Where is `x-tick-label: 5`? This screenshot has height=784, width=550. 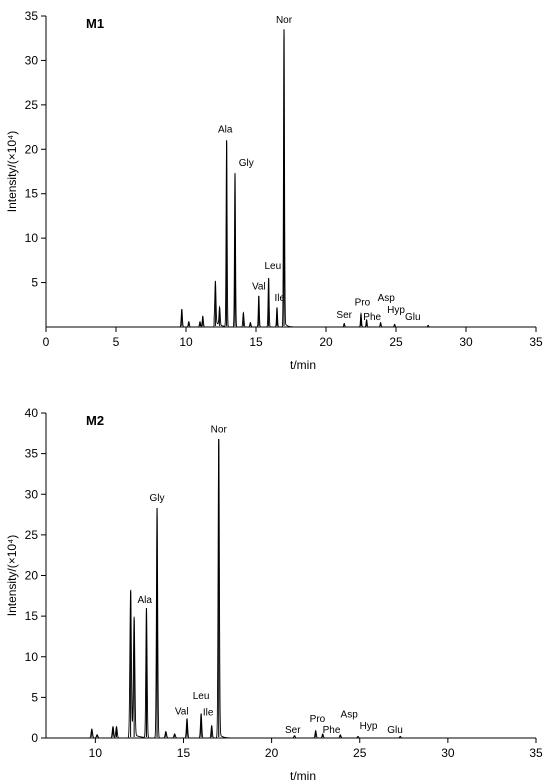
x-tick-label: 5 is located at coordinates (116, 342).